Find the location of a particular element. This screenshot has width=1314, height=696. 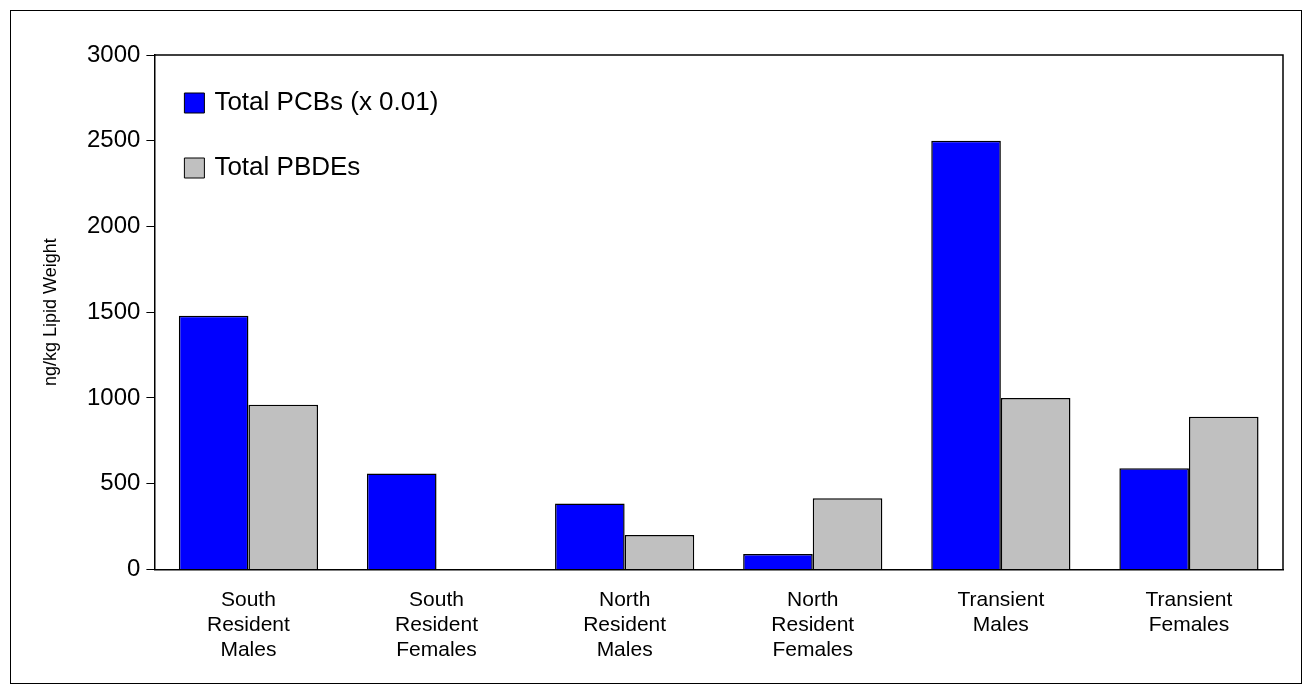

y-tick-label: 1000 is located at coordinates (114, 396).